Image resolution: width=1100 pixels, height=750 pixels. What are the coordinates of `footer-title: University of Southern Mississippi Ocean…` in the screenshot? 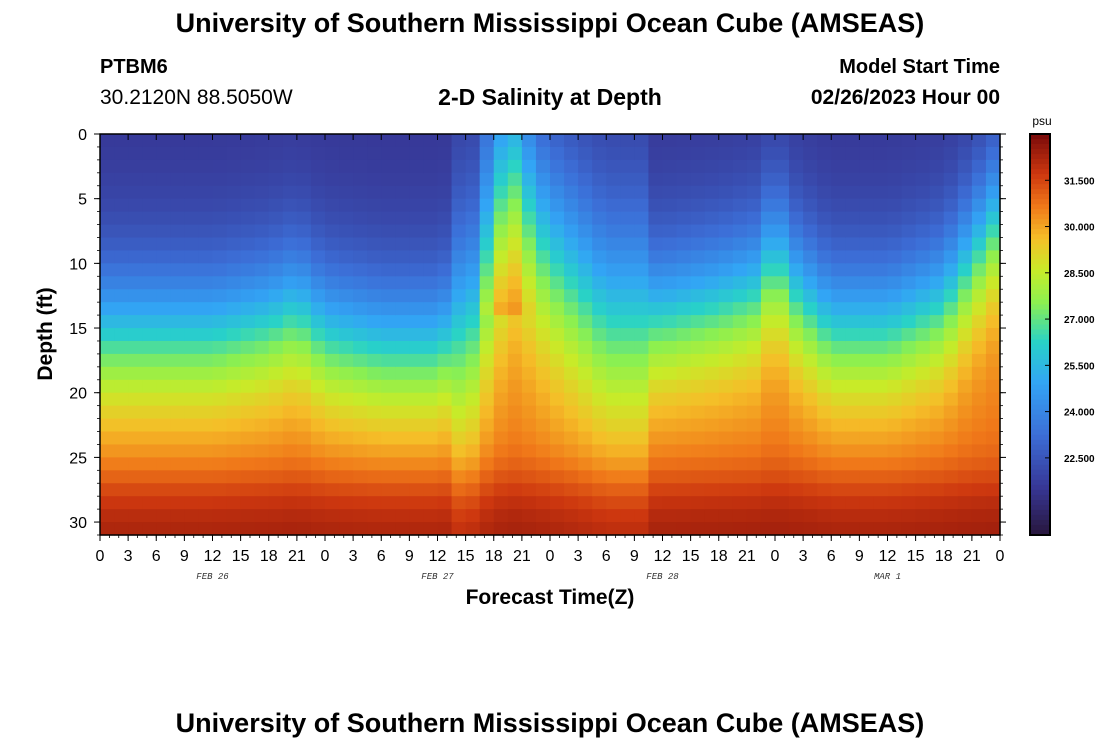 It's located at (550, 723).